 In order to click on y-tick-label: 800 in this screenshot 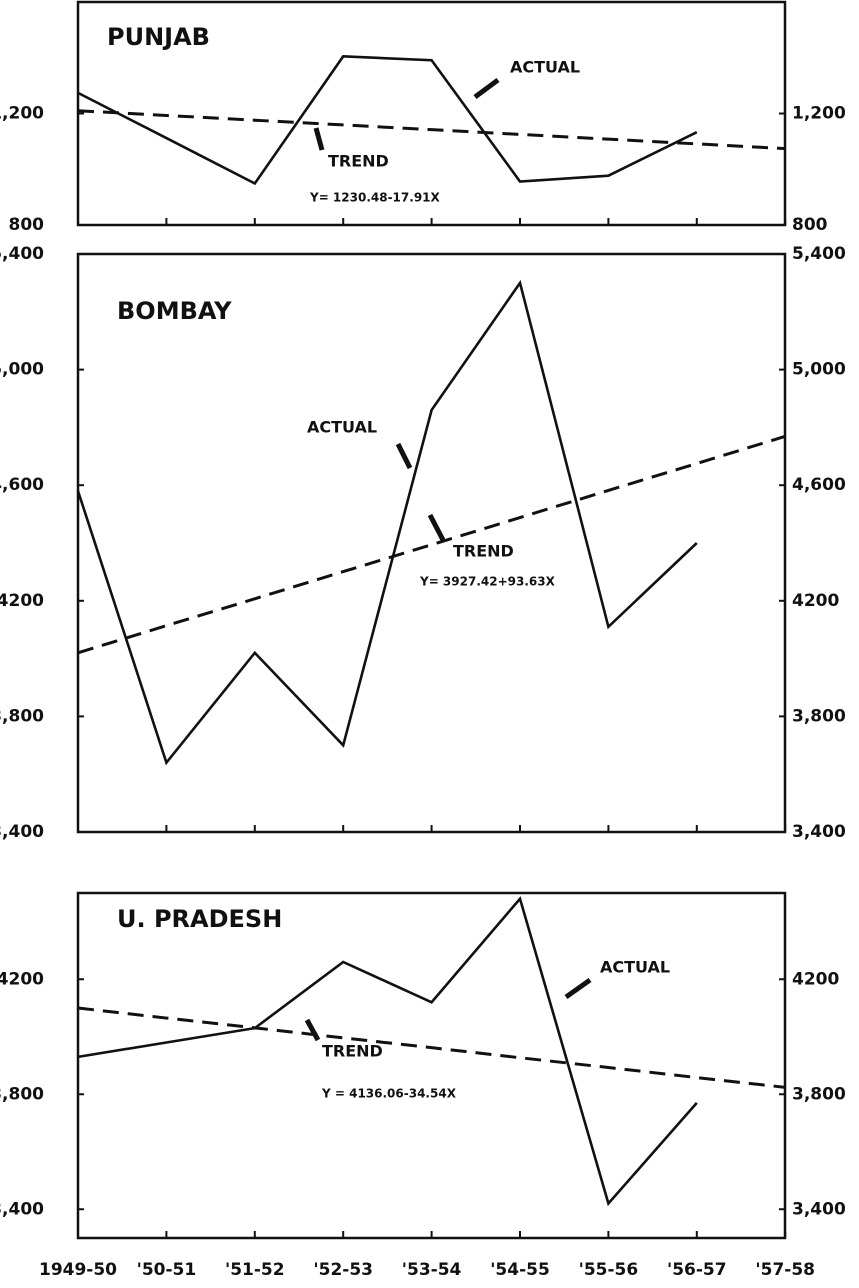, I will do `click(27, 225)`.